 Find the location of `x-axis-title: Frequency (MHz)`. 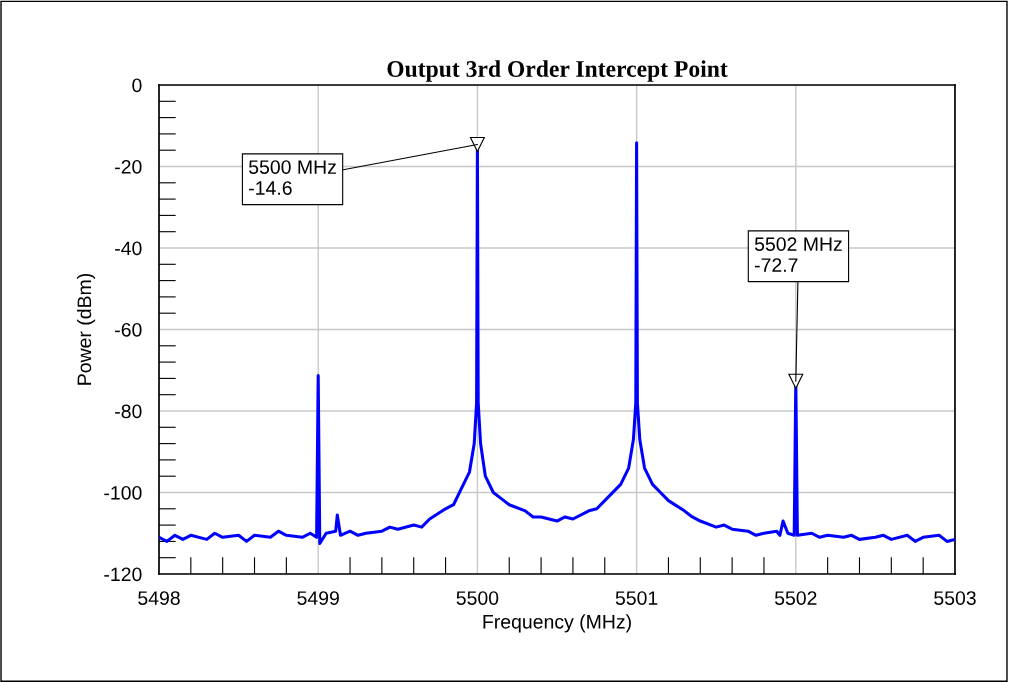

x-axis-title: Frequency (MHz) is located at coordinates (557, 623).